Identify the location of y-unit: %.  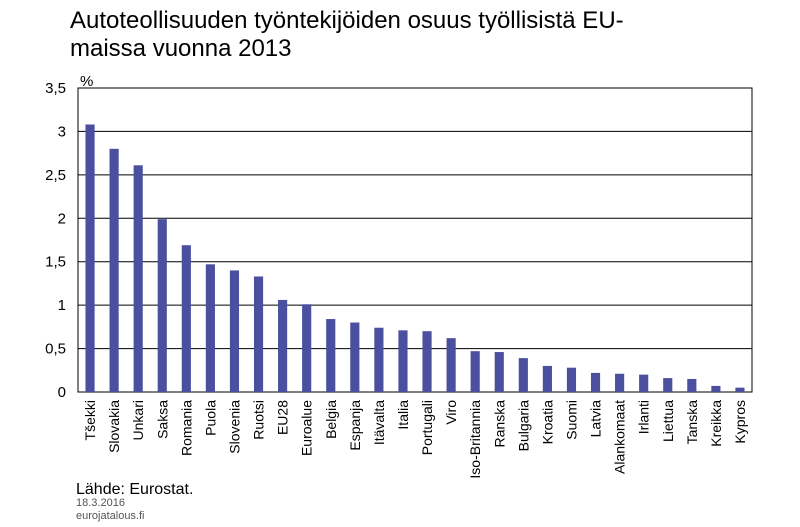
(86, 81).